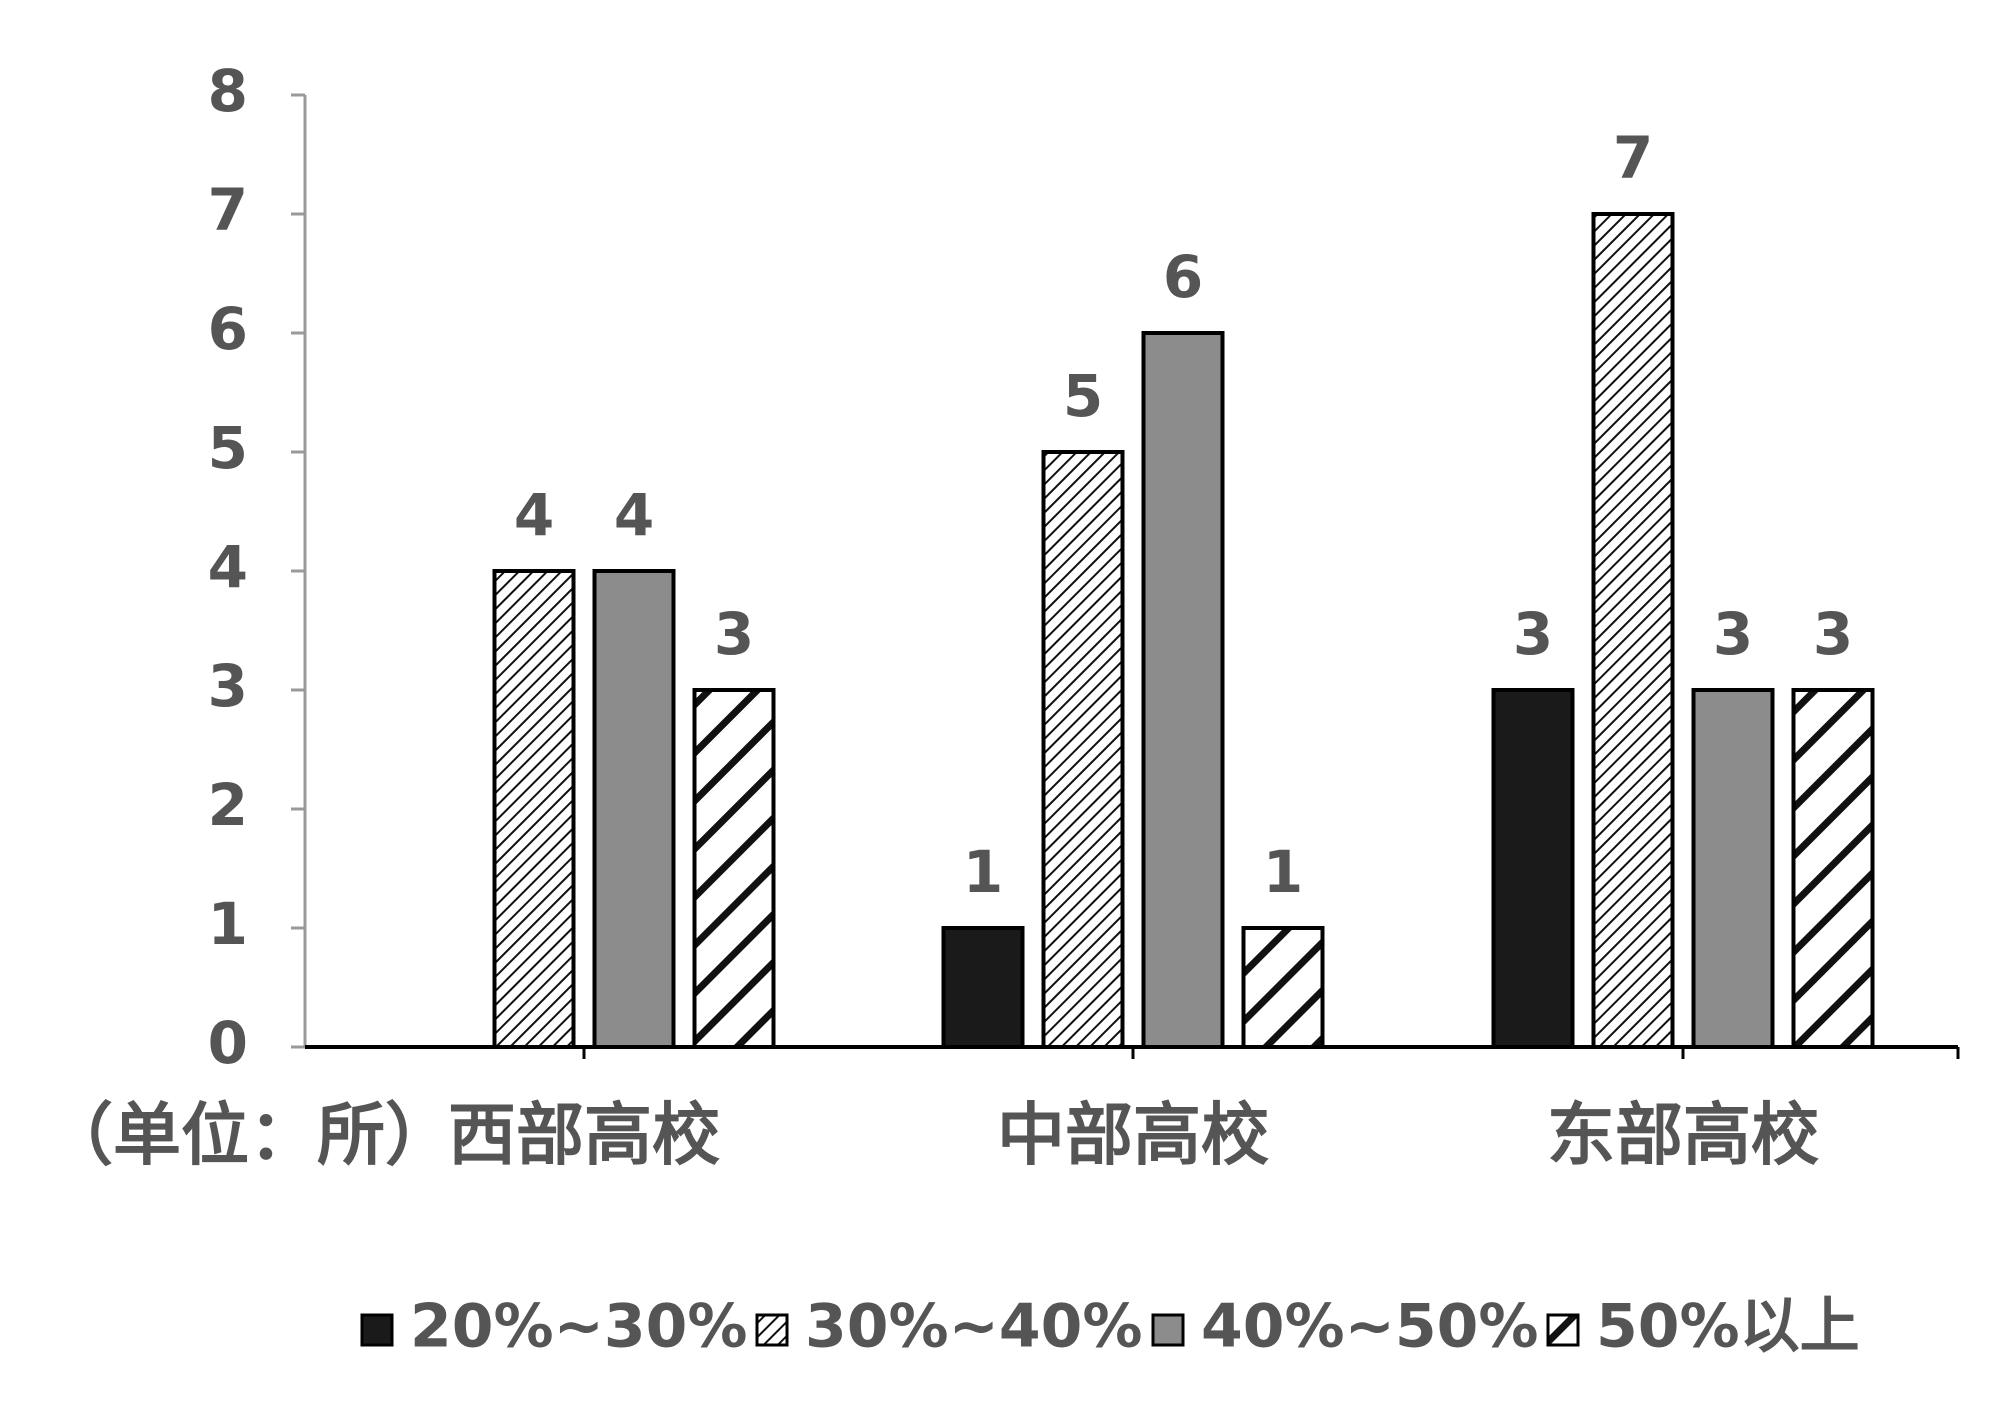 Image resolution: width=1992 pixels, height=1410 pixels. What do you see at coordinates (249, 1136) in the screenshot?
I see `unit-label: （单位：所）` at bounding box center [249, 1136].